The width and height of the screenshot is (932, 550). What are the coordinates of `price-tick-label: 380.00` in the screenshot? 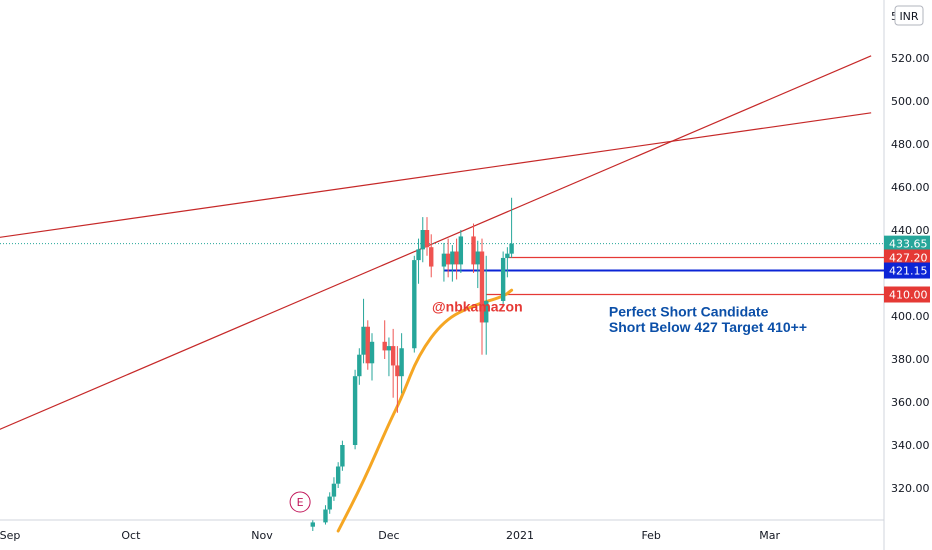 It's located at (910, 359).